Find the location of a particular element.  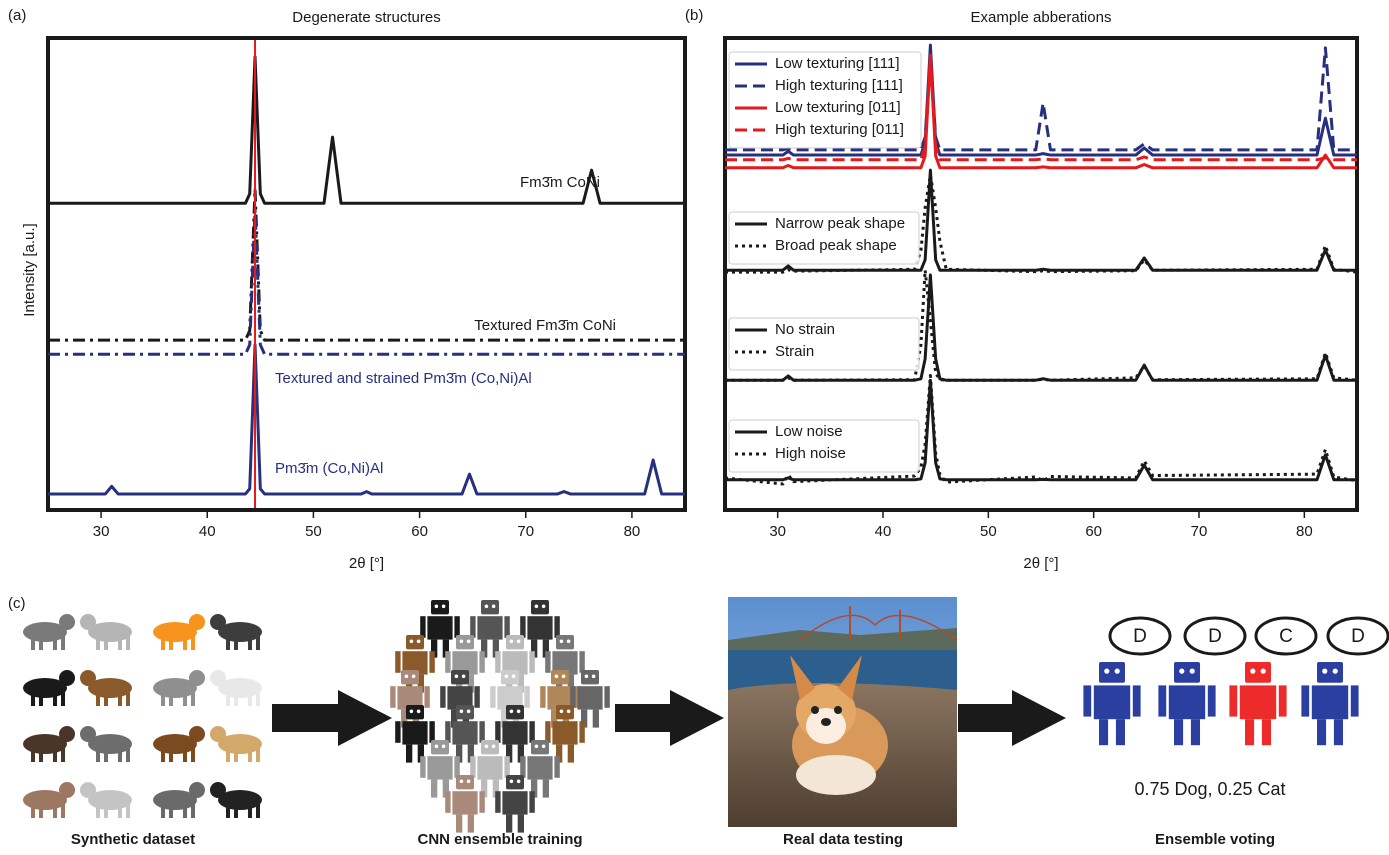

vote-result: 0.75 Dog, 0.25 Cat is located at coordinates (1209, 789).